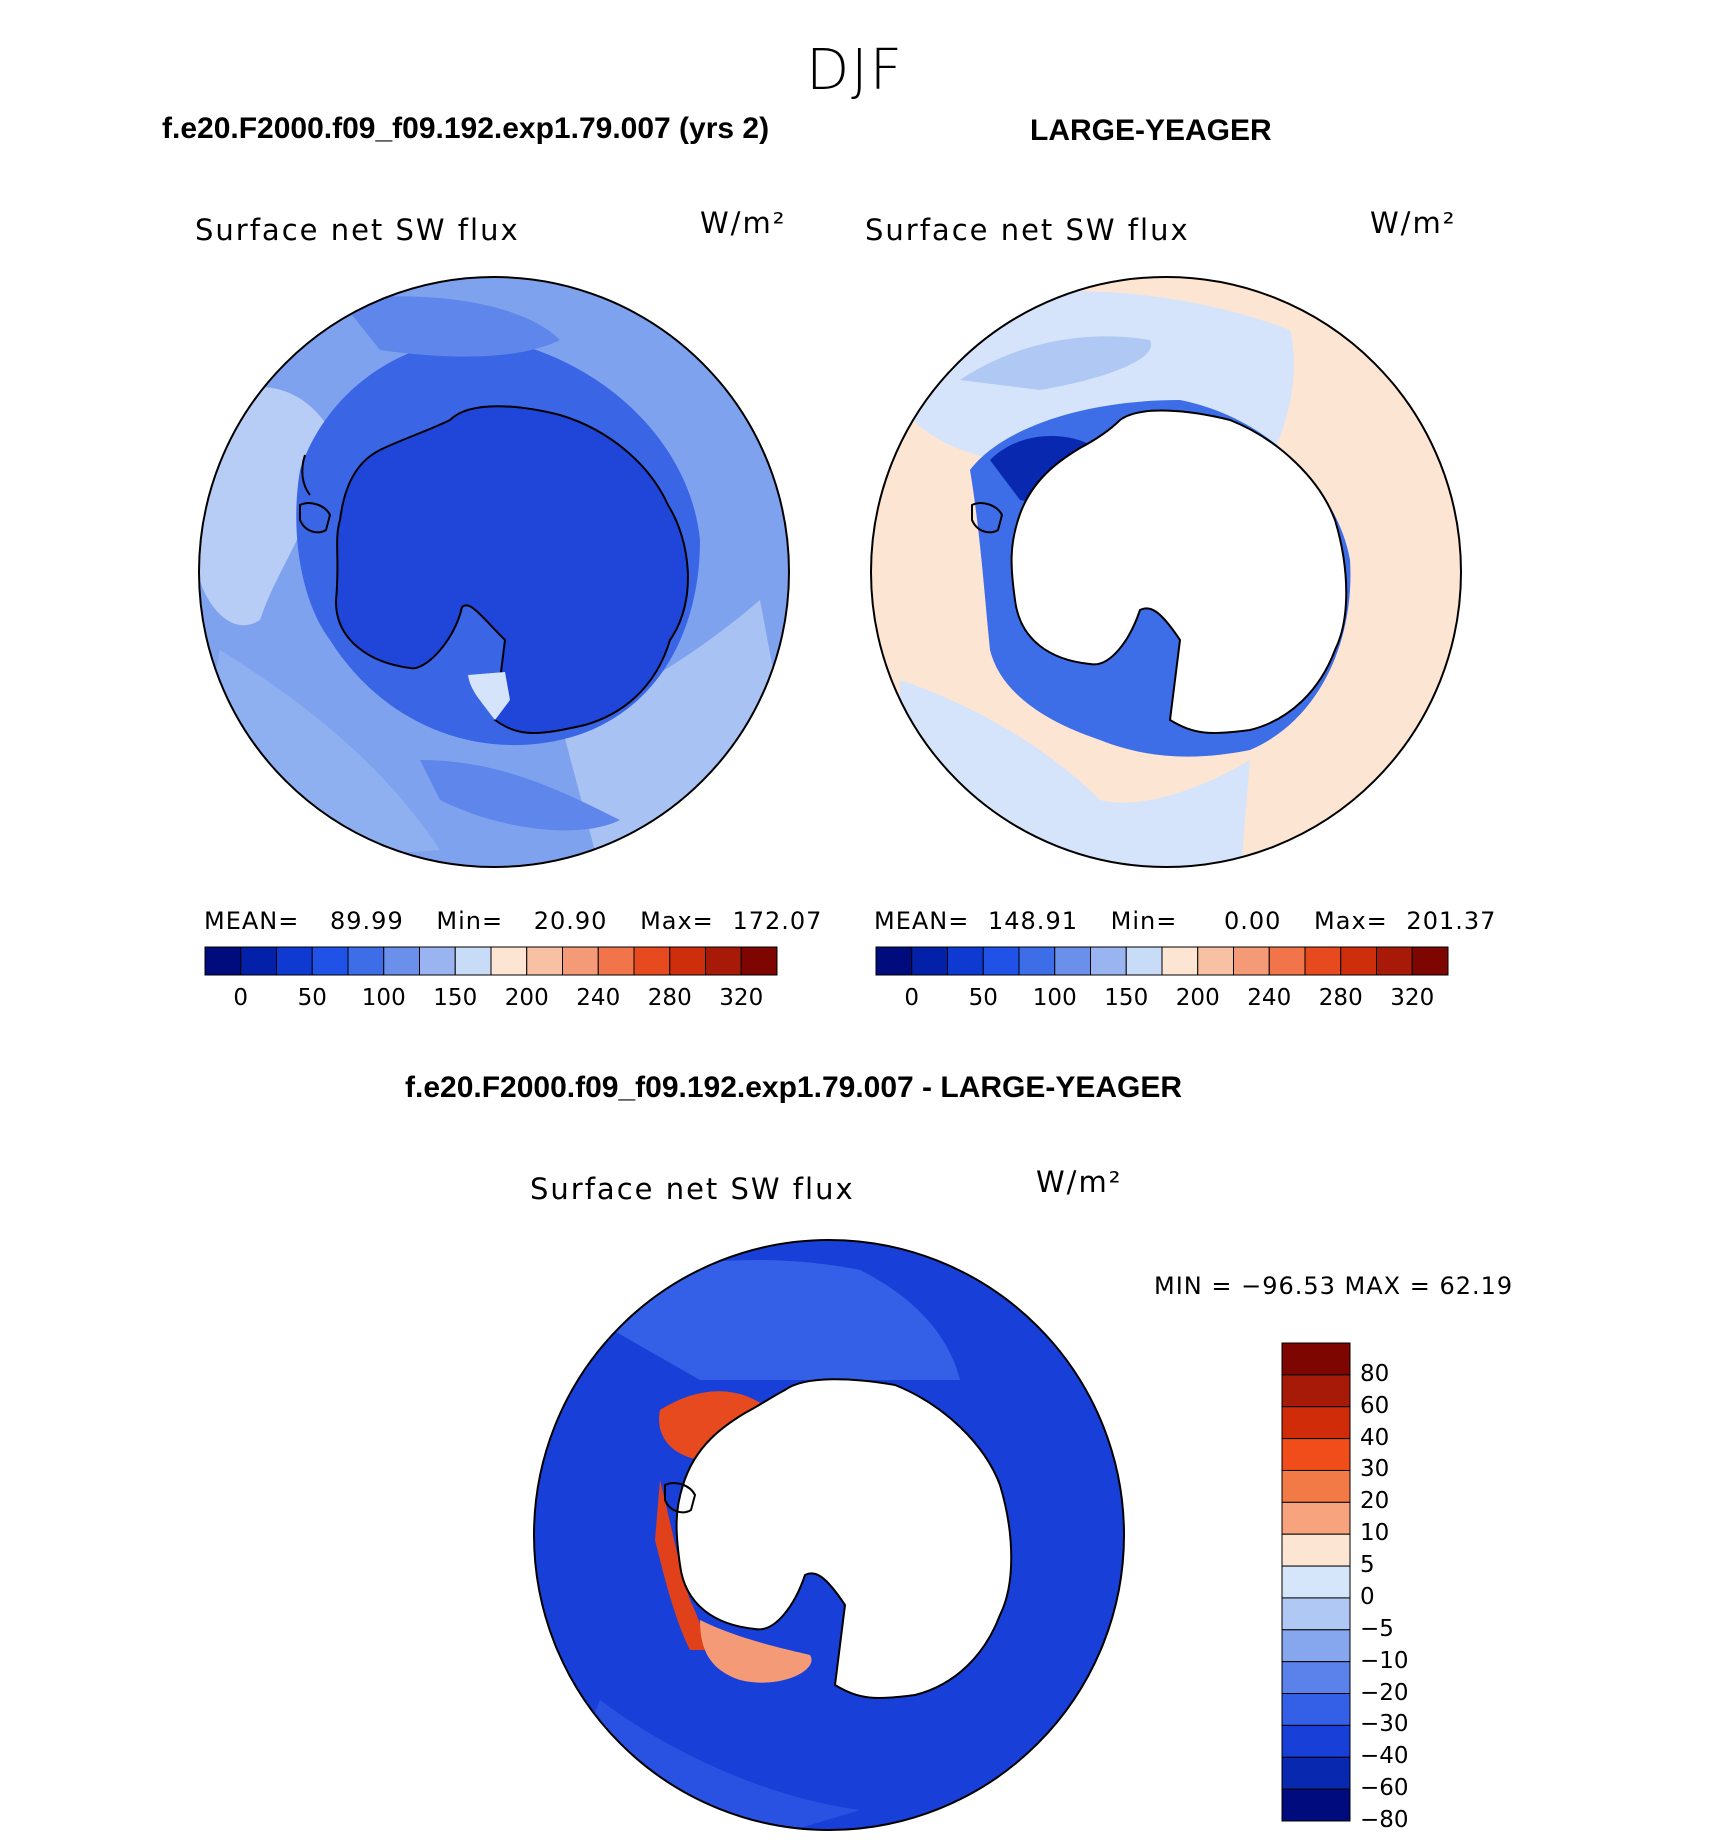  I want to click on diff-minmax: MIN = −96.53 MAX = 62.19, so click(1334, 1286).